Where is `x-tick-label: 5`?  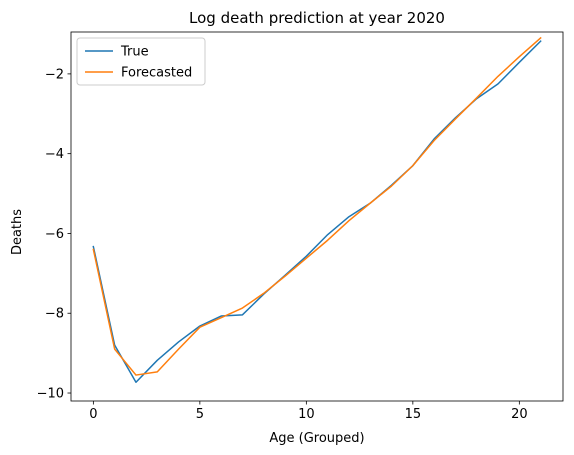
x-tick-label: 5 is located at coordinates (200, 414).